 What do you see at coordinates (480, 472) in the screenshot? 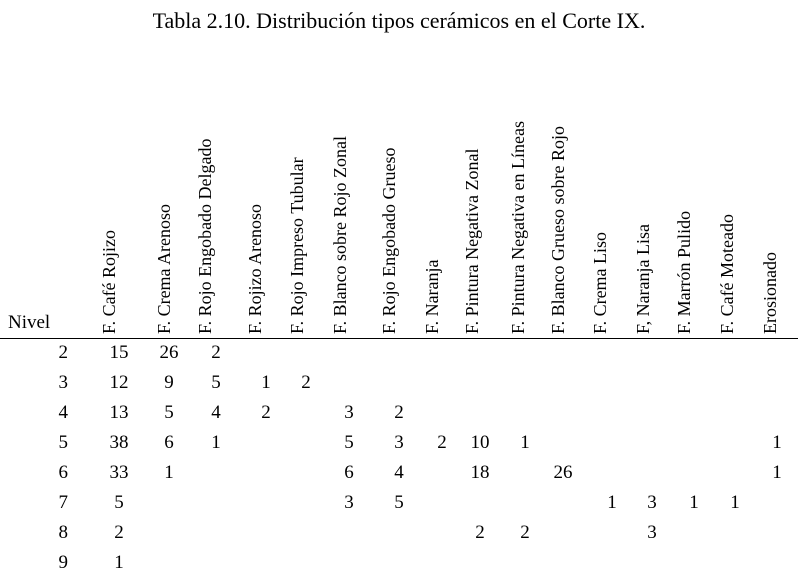
I see `count-cell: 18` at bounding box center [480, 472].